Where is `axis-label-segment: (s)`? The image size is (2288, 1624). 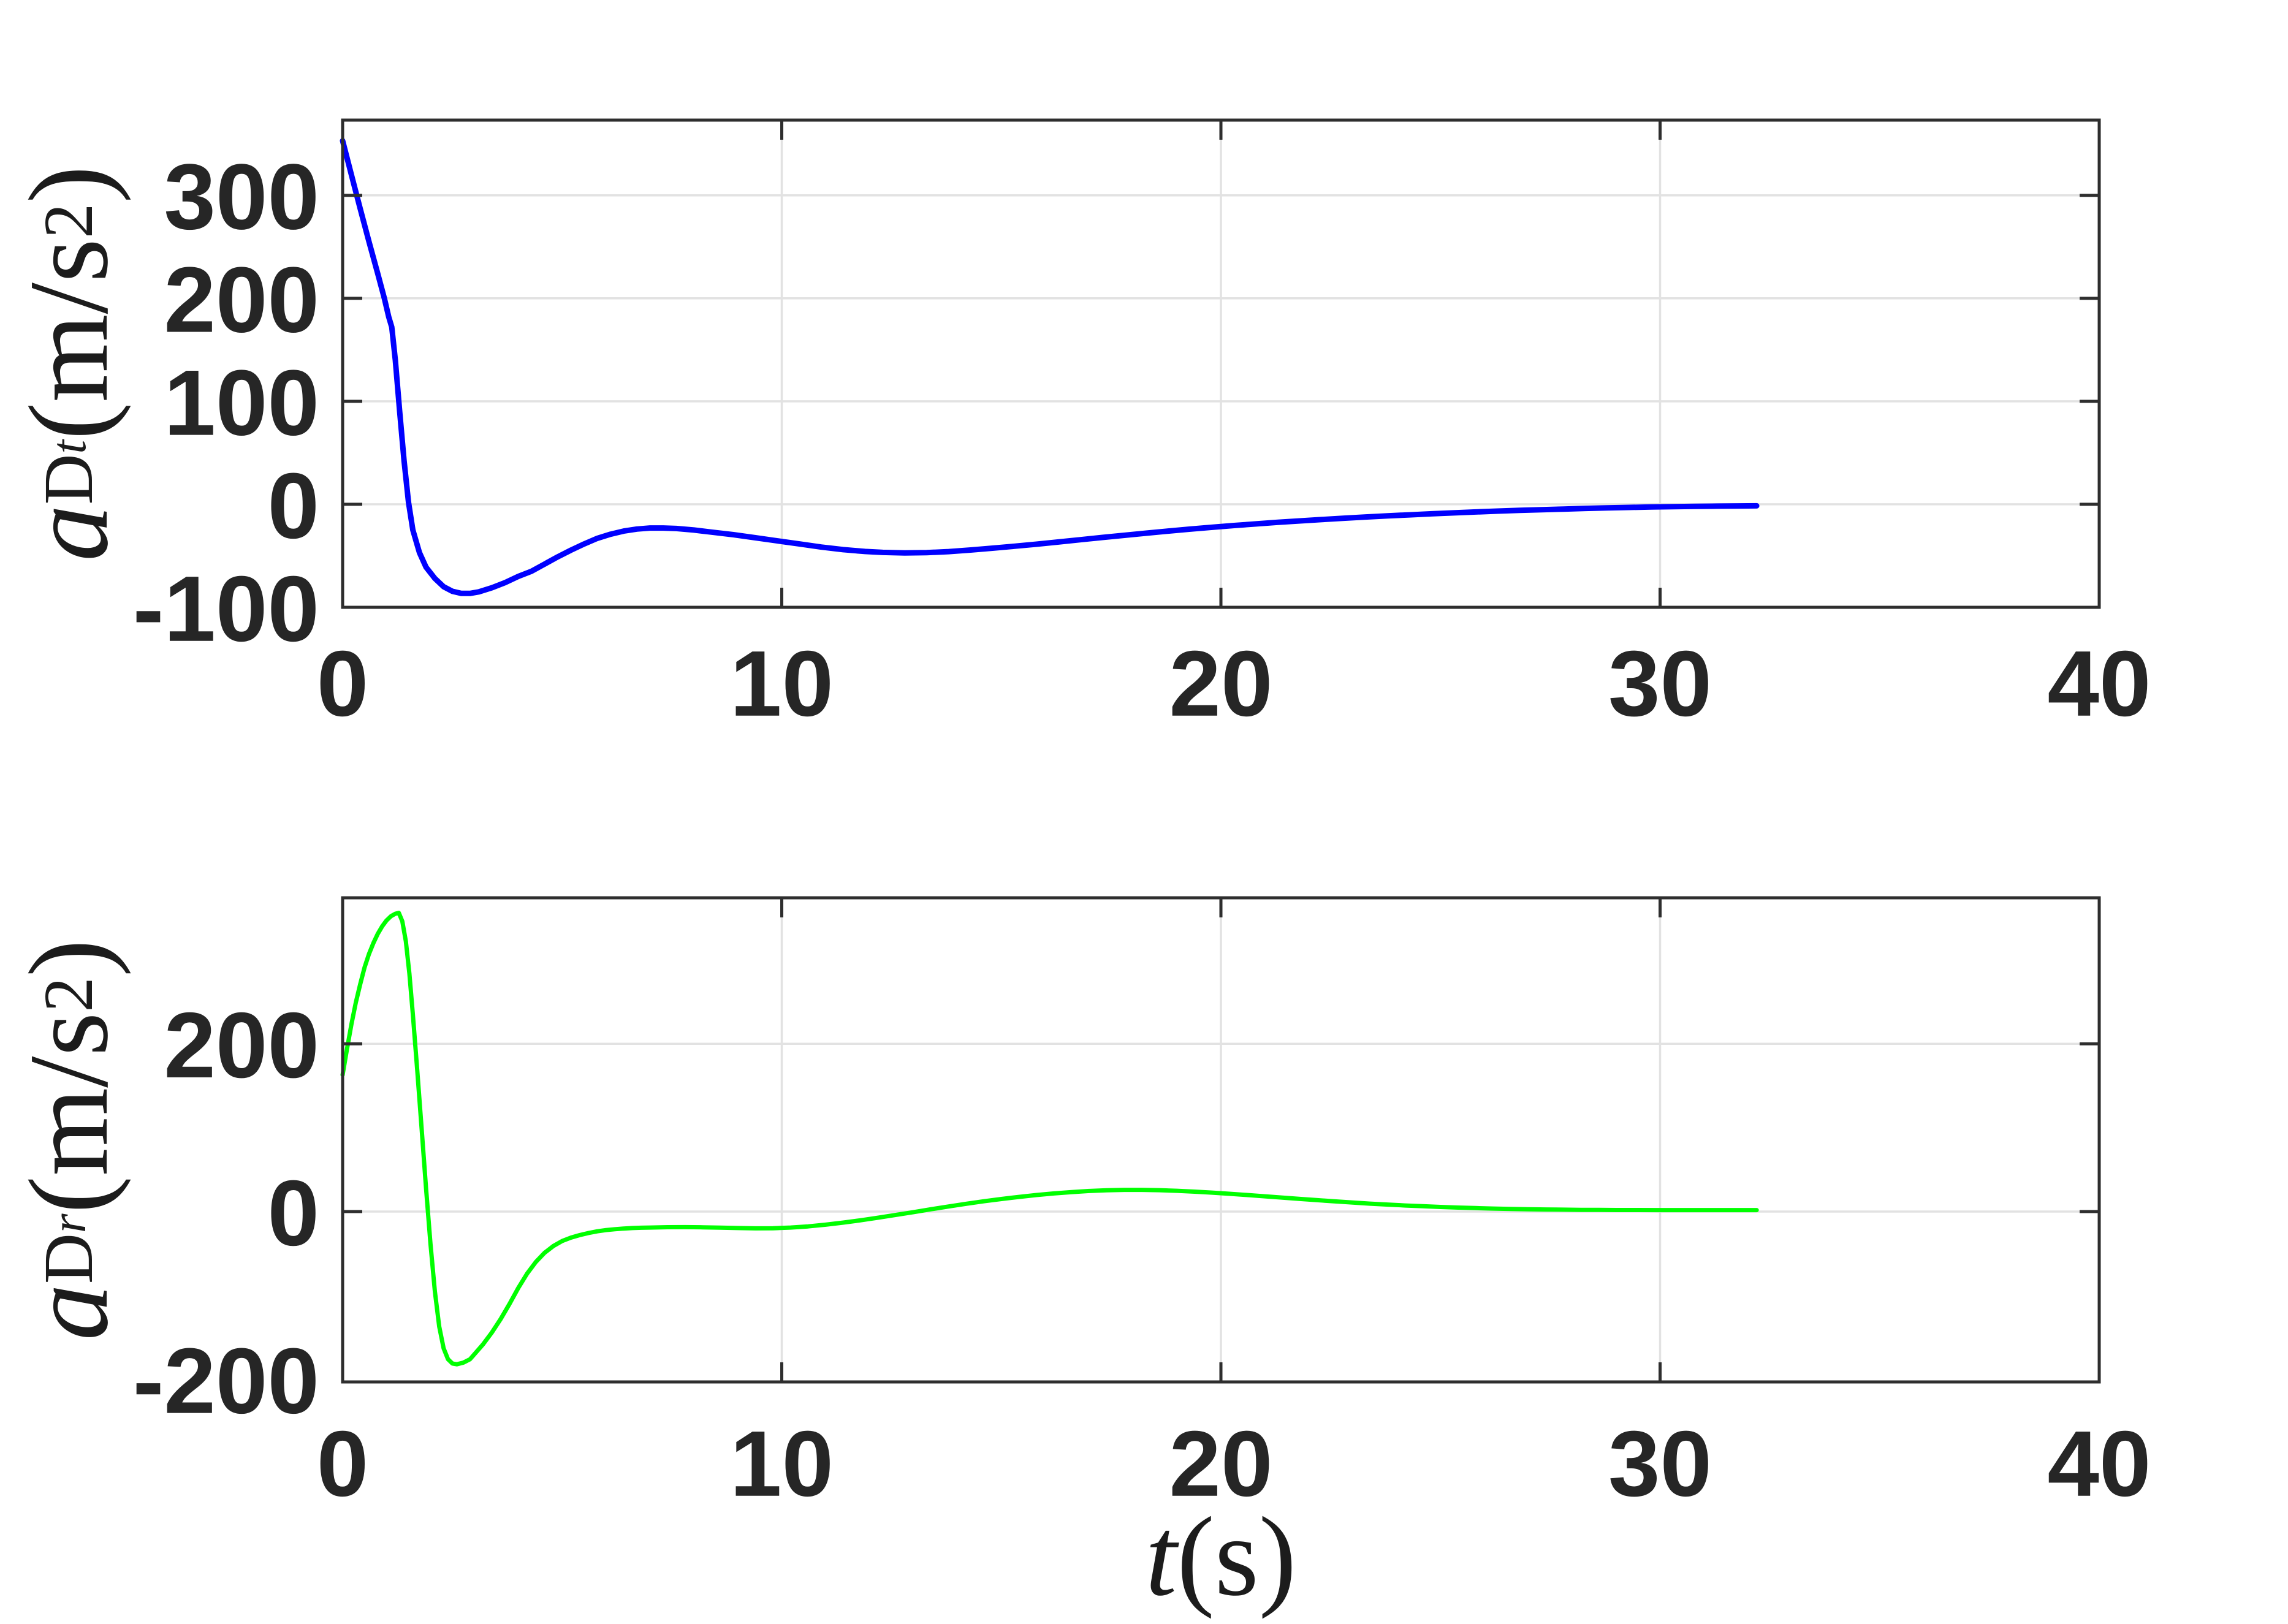 axis-label-segment: (s) is located at coordinates (1237, 1556).